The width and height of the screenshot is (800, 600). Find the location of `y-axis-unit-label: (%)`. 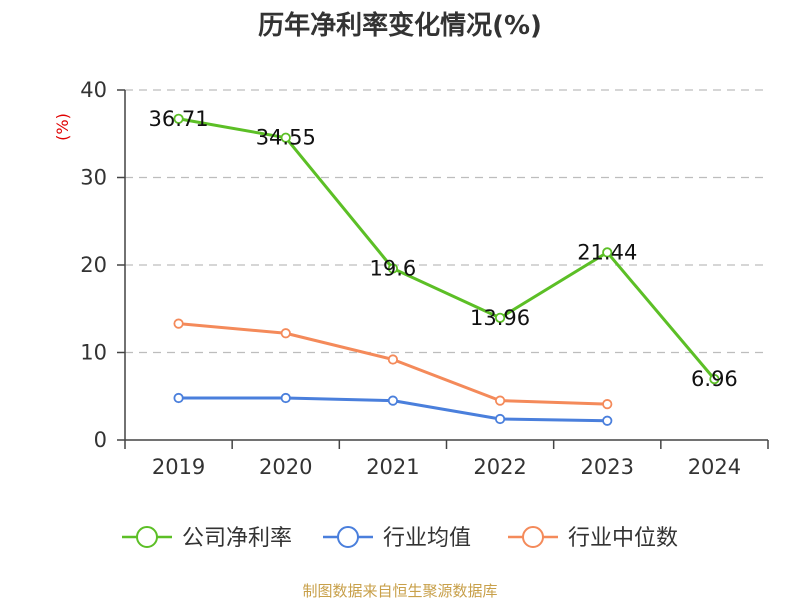

y-axis-unit-label: (%) is located at coordinates (62, 127).